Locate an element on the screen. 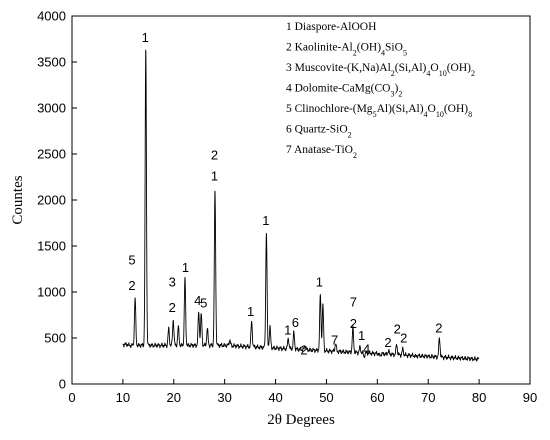 This screenshot has height=440, width=550. legend-entry: 4 Dolomite-CaMg(CO3)2 is located at coordinates (344, 91).